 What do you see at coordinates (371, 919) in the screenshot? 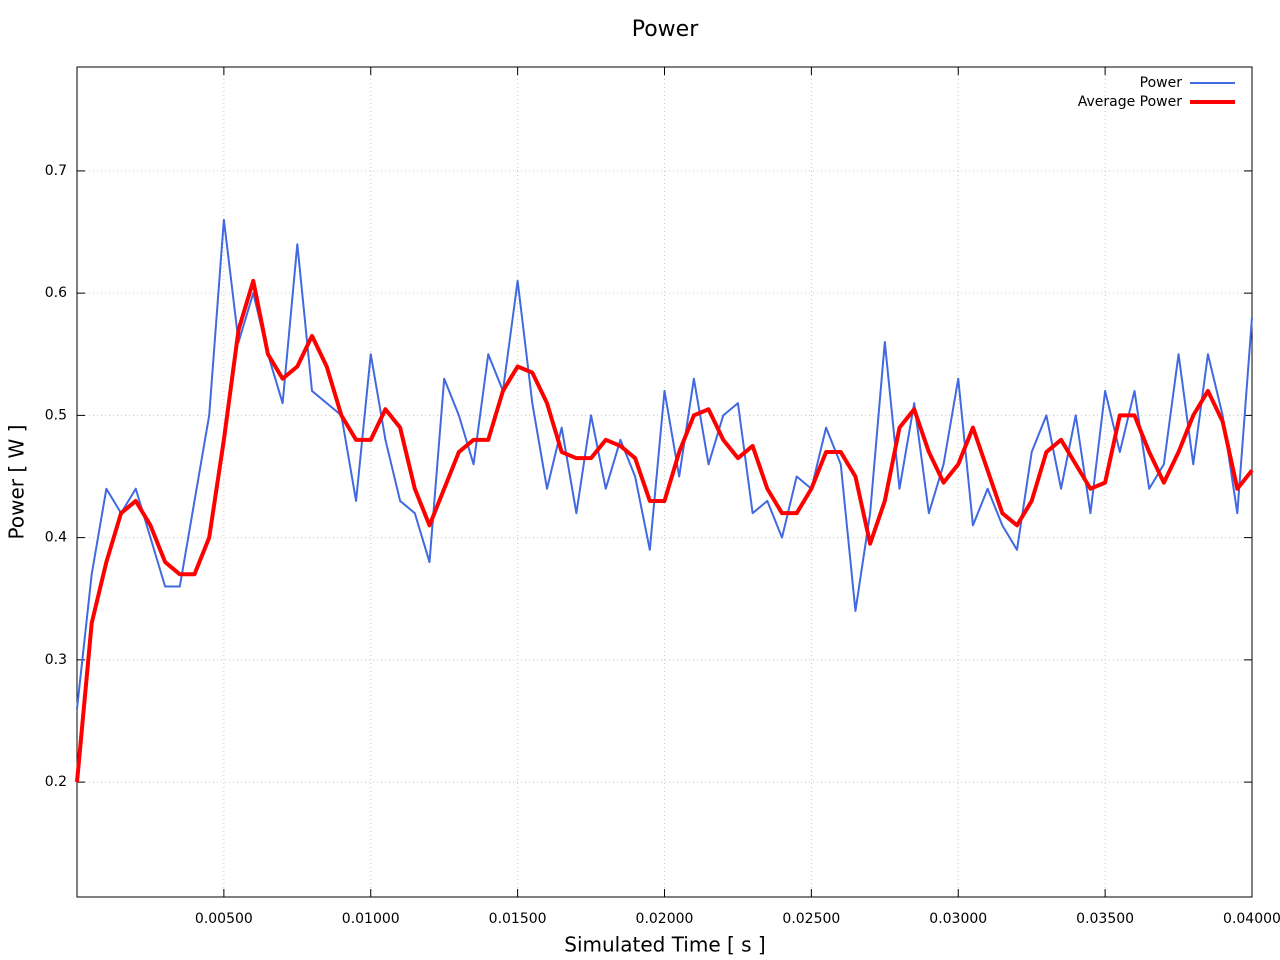
I see `x-tick-label: 0.01000` at bounding box center [371, 919].